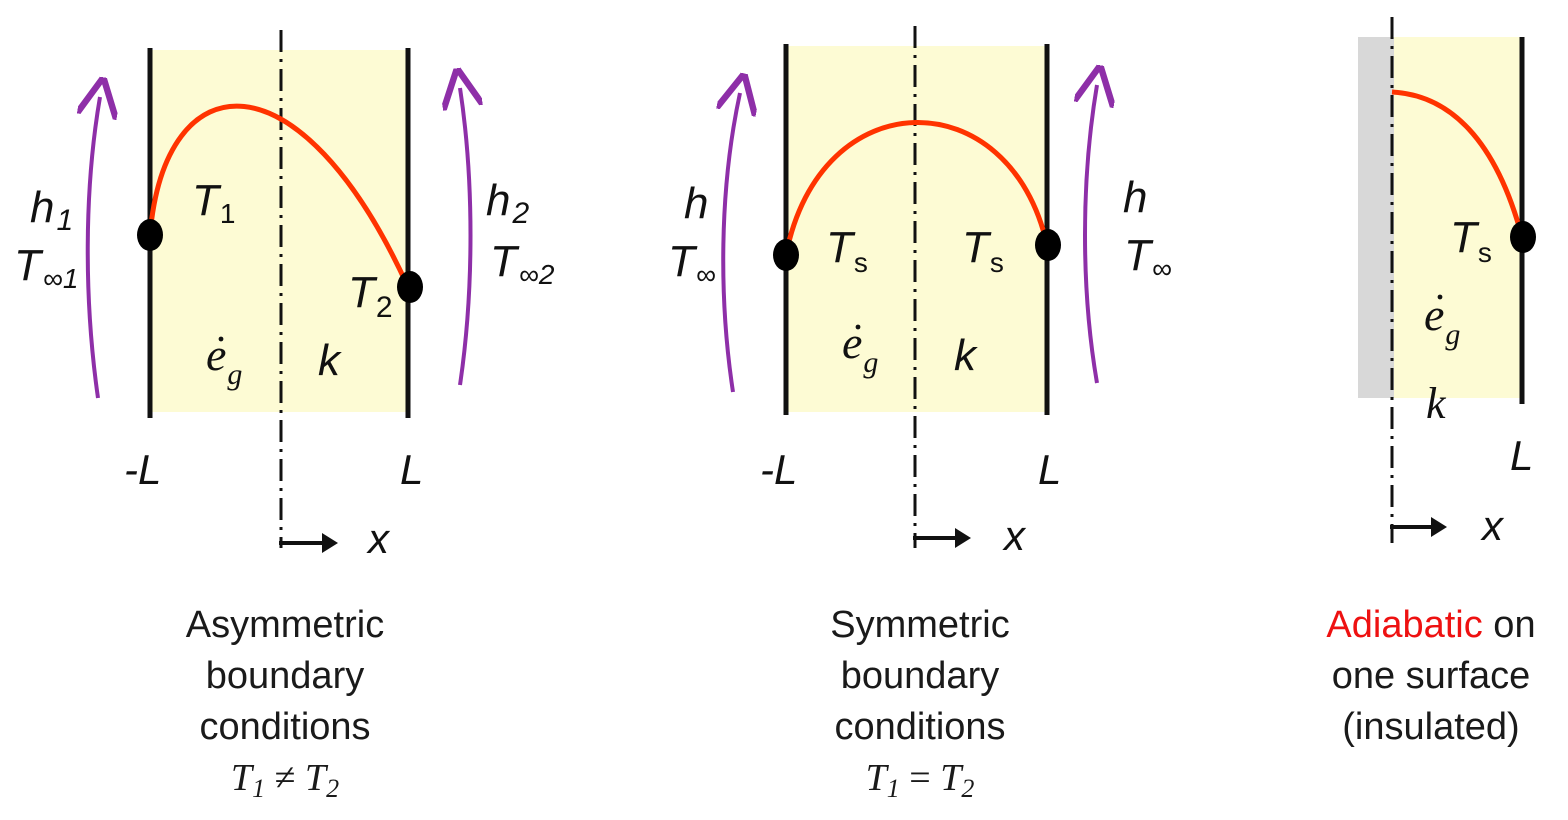 Image resolution: width=1568 pixels, height=820 pixels. What do you see at coordinates (1431, 727) in the screenshot?
I see `caption-line: (insulated)` at bounding box center [1431, 727].